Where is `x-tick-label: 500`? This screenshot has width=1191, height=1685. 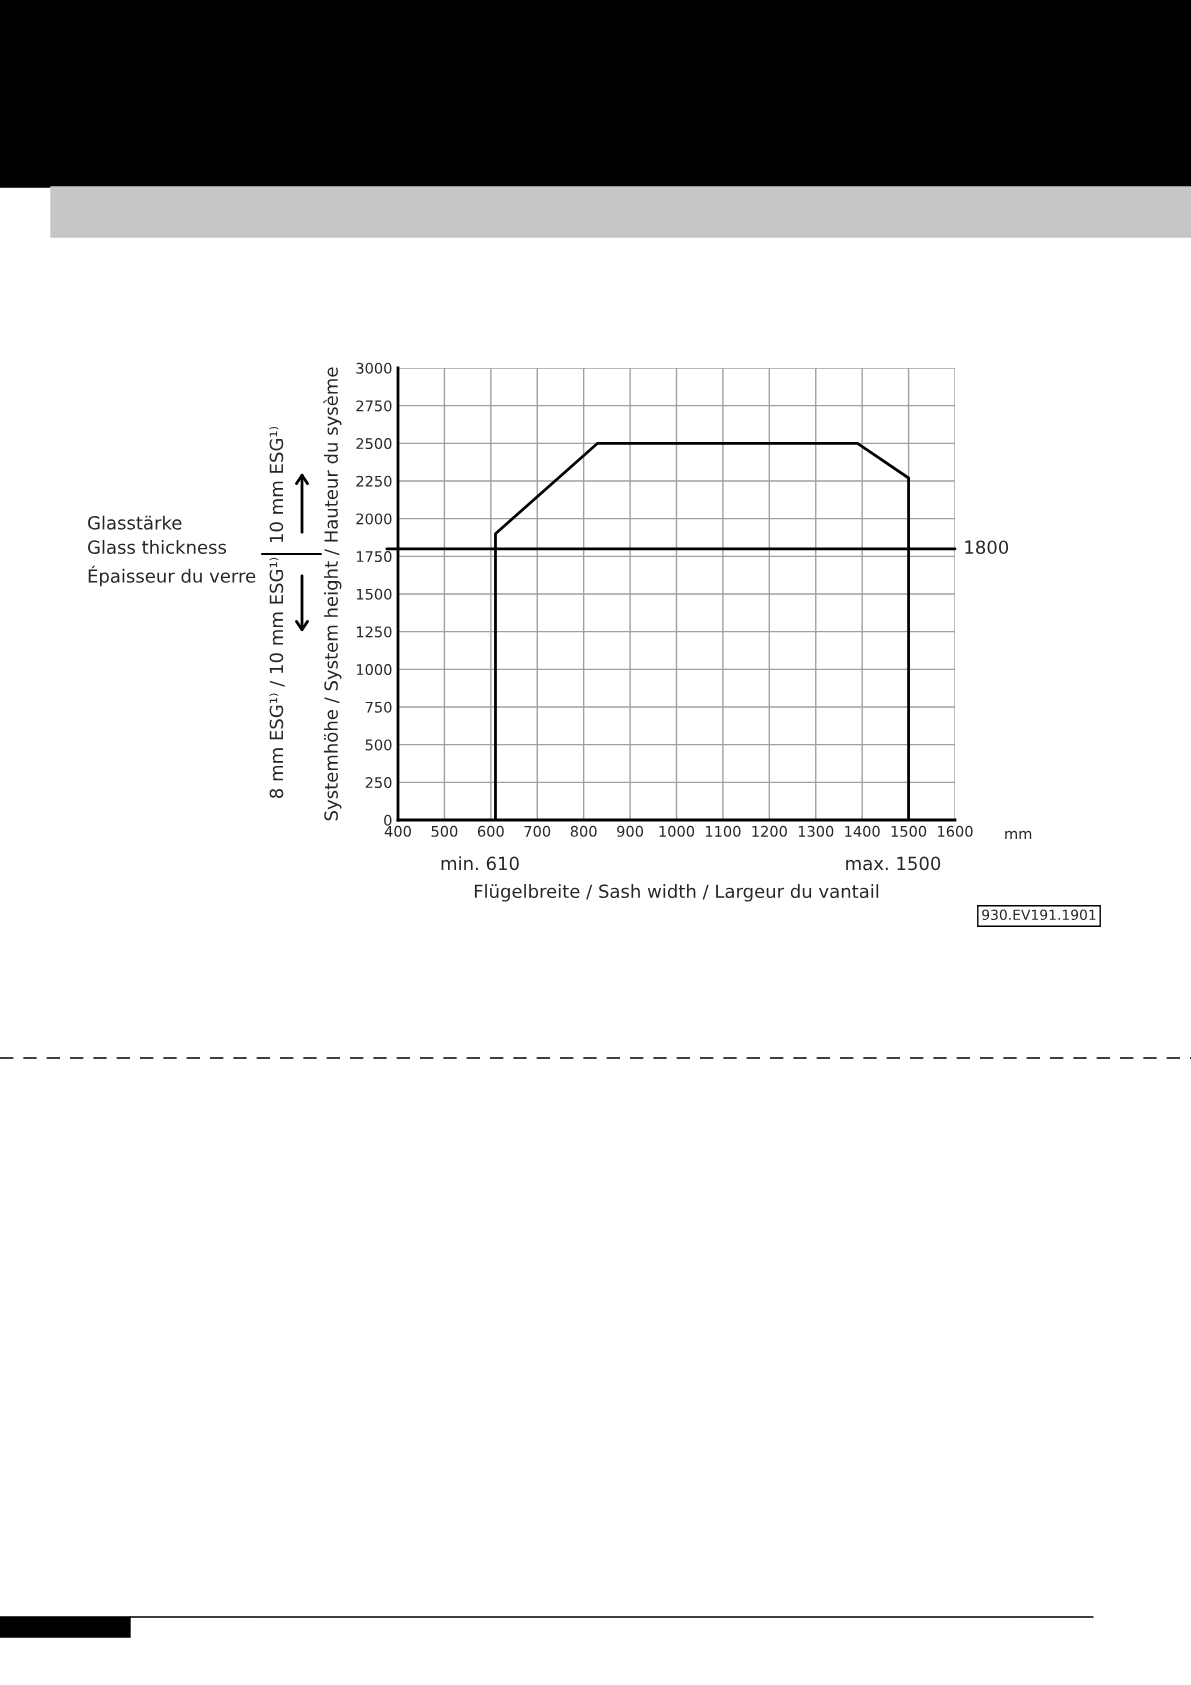 x-tick-label: 500 is located at coordinates (444, 831).